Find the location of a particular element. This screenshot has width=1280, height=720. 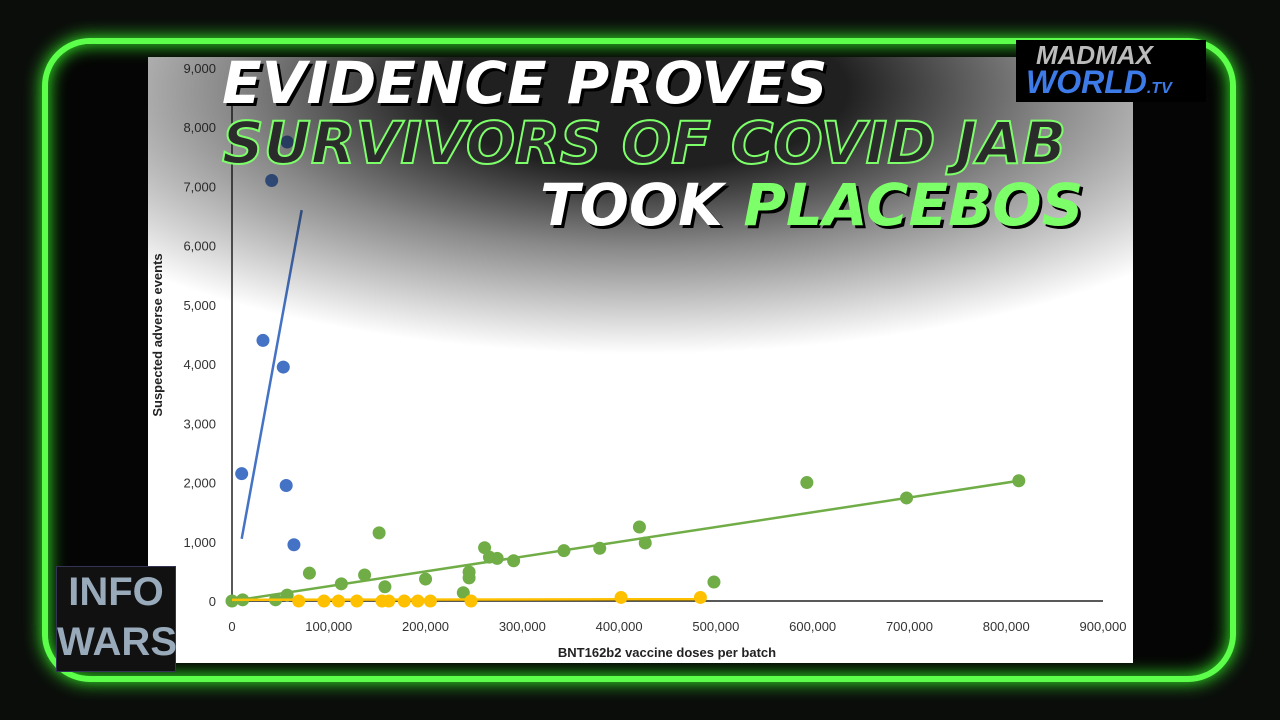

madmax-world-logo: MADMAX WORLD.TV is located at coordinates (1111, 71).